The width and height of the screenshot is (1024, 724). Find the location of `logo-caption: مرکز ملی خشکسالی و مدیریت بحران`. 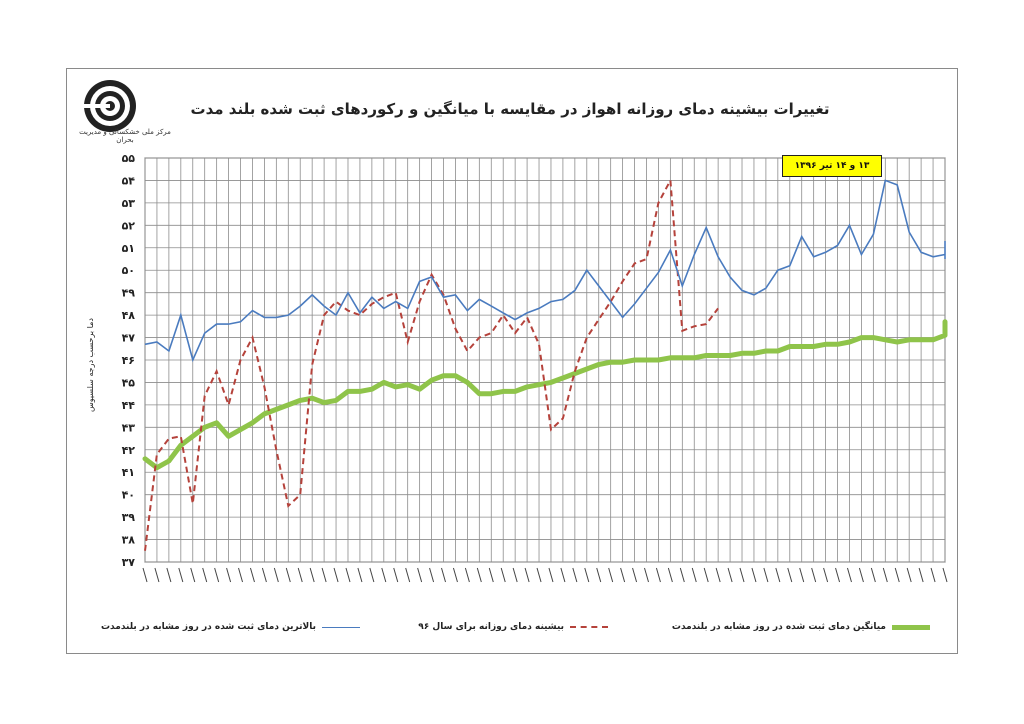

logo-caption: مرکز ملی خشکسالی و مدیریت بحران is located at coordinates (125, 136).